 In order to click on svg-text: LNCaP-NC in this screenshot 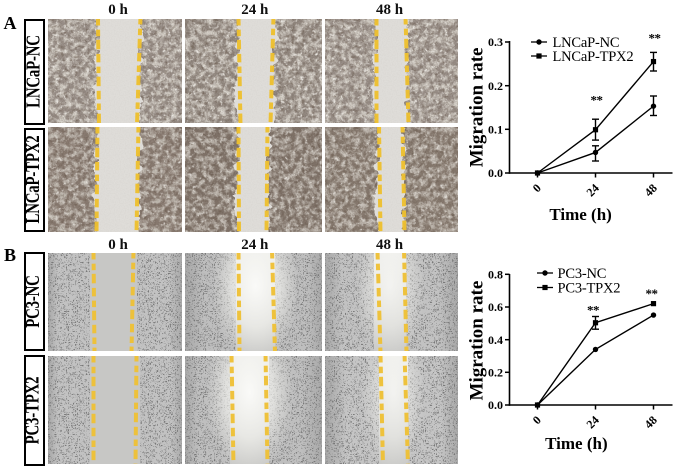, I will do `click(586, 43)`.